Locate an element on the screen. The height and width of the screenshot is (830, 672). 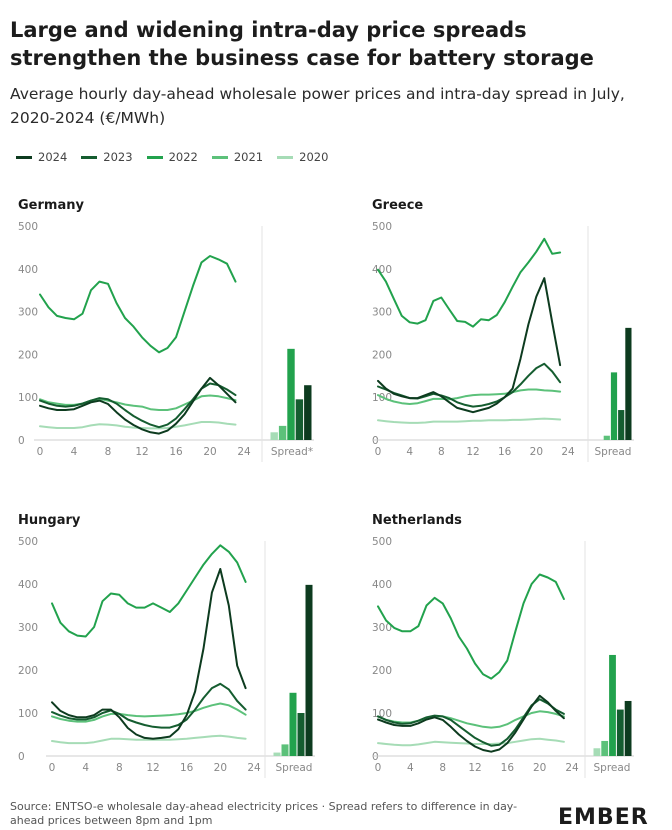
netherlands-x-tick-label: 4 is located at coordinates (410, 768).